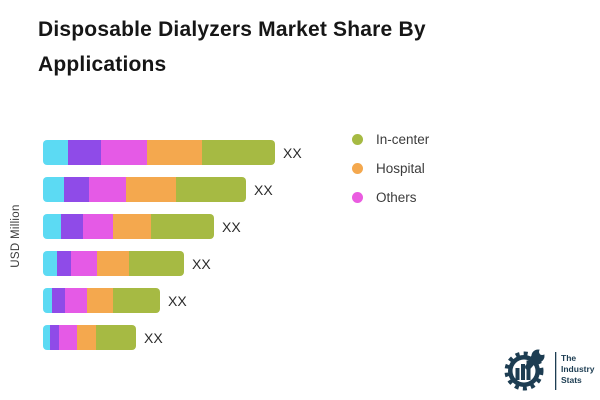 The width and height of the screenshot is (600, 400). What do you see at coordinates (568, 358) in the screenshot?
I see `logo-text-line1: The` at bounding box center [568, 358].